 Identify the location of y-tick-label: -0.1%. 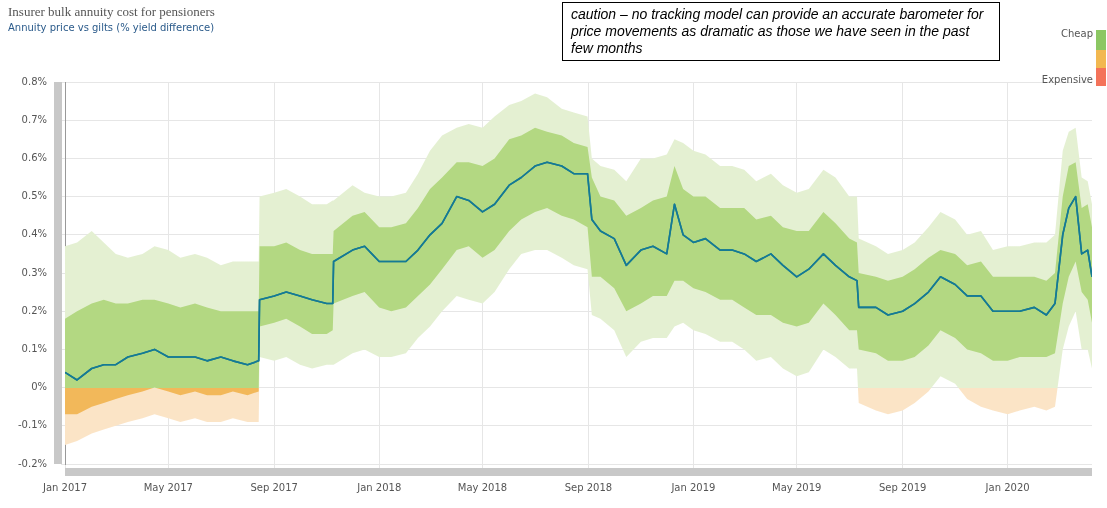
(33, 425).